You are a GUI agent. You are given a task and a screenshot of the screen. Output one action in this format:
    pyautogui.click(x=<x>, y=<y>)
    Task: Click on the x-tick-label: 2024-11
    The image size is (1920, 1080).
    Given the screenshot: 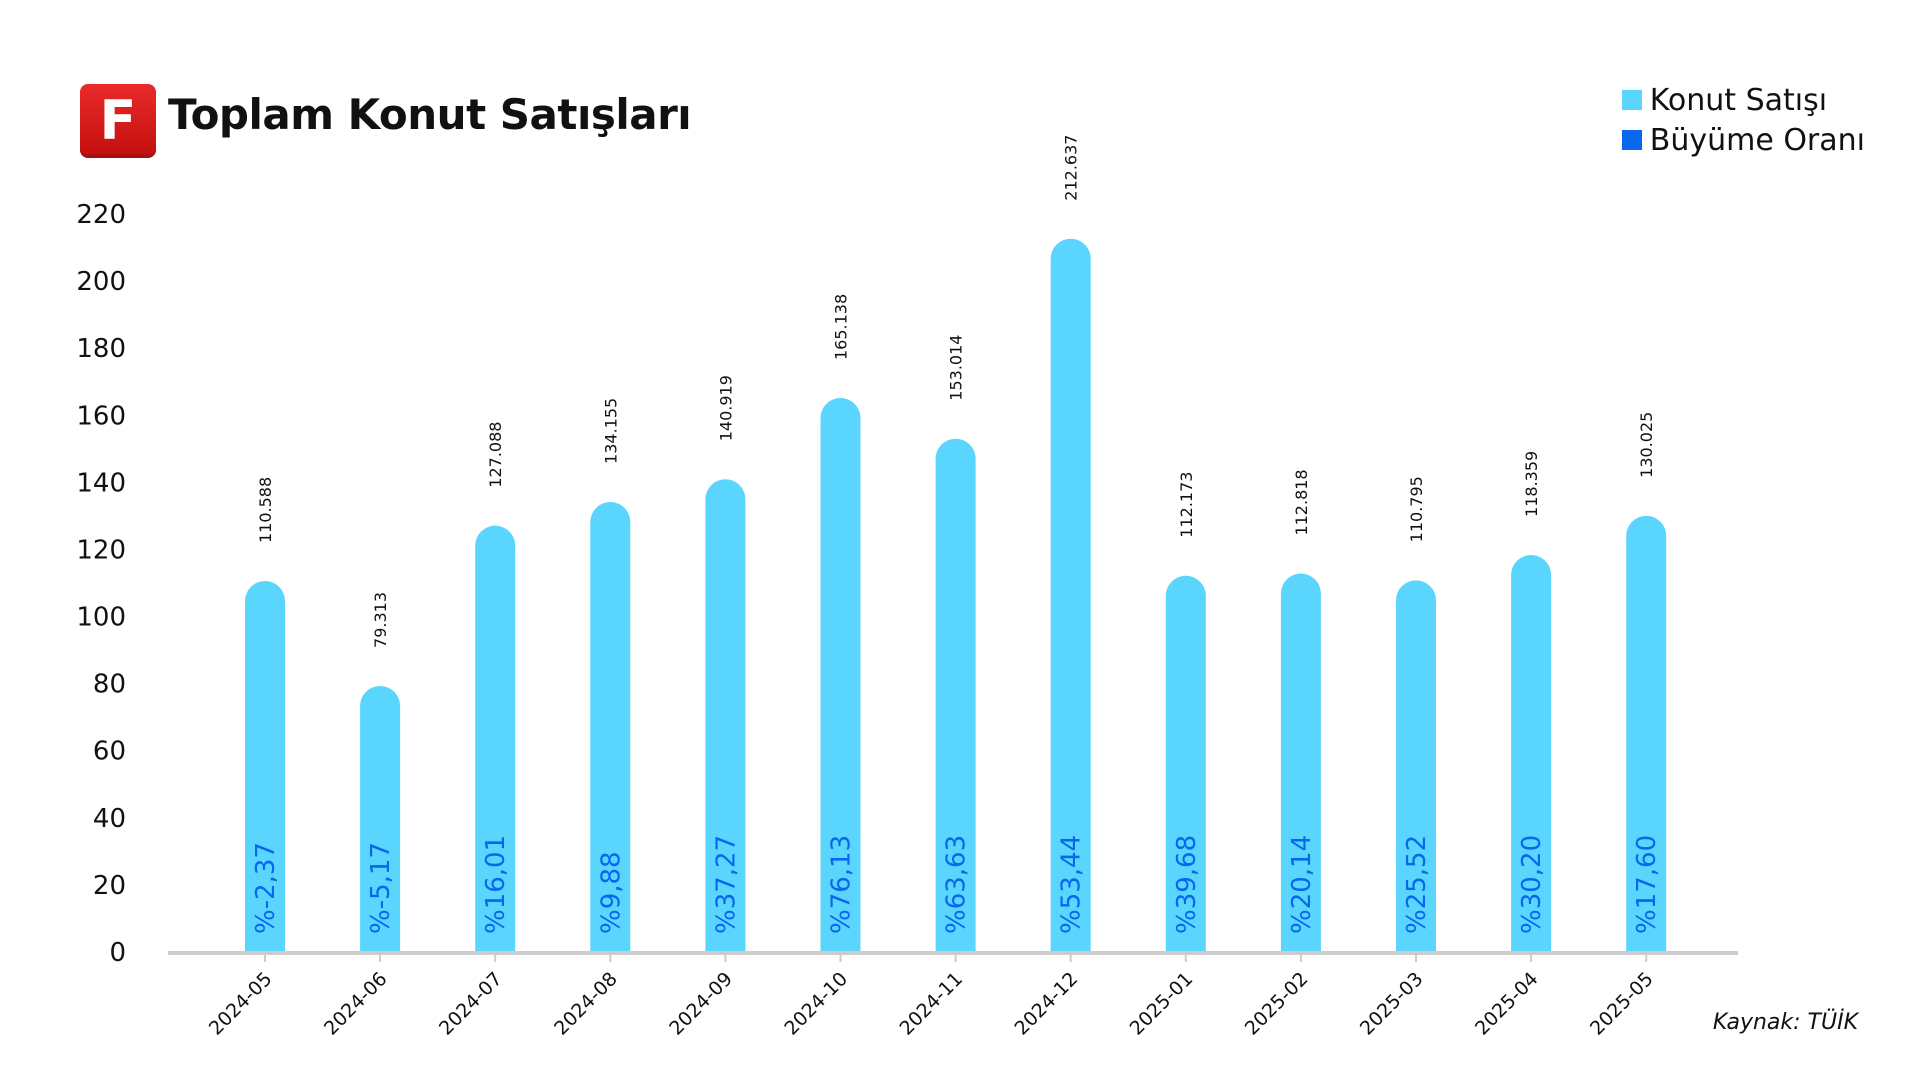 What is the action you would take?
    pyautogui.click(x=931, y=1004)
    